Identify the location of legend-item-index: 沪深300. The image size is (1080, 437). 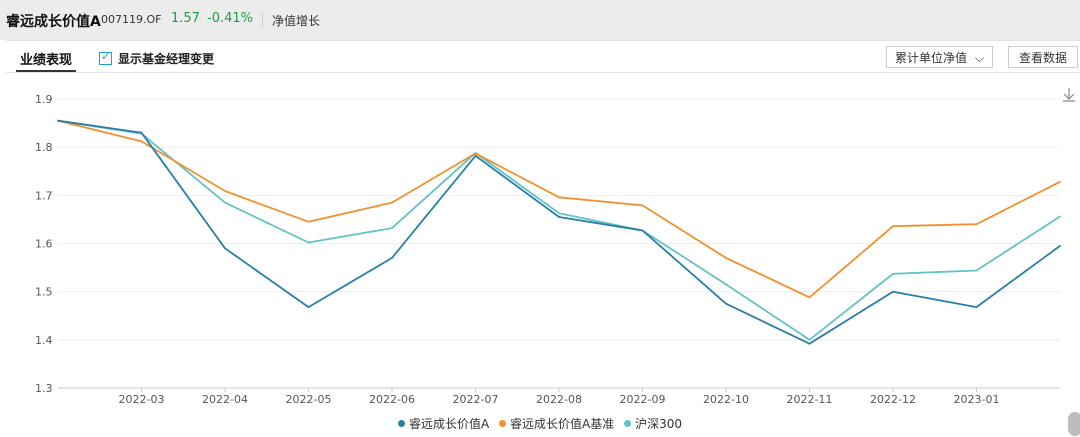
(653, 423).